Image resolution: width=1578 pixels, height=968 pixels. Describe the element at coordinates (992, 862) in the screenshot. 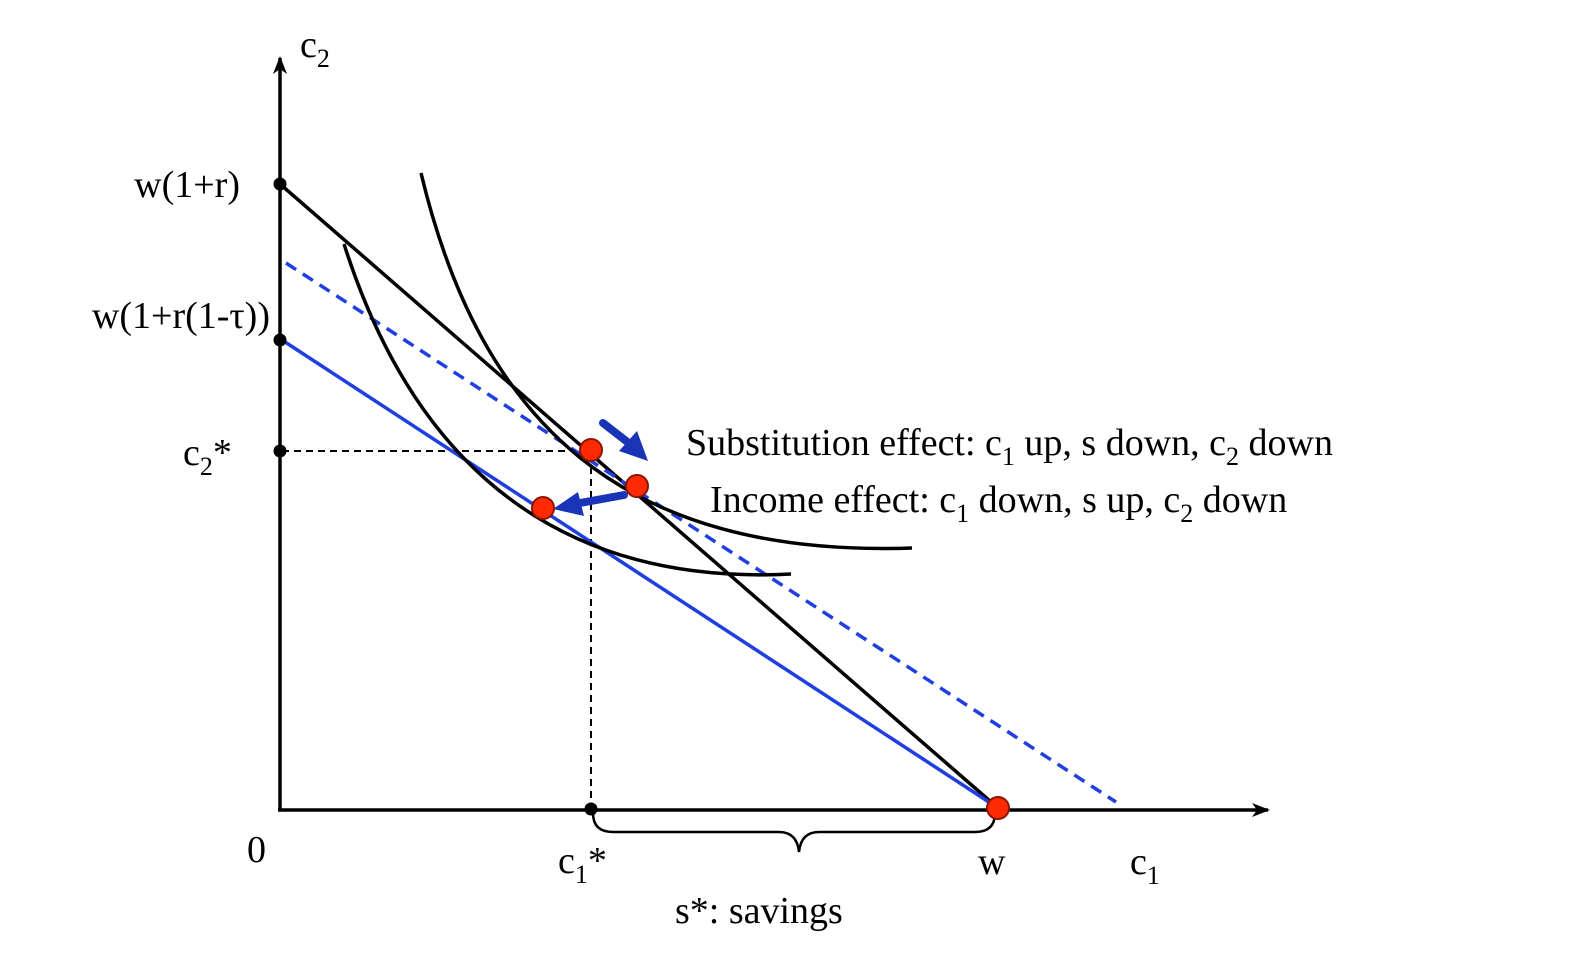

I see `w-label: w` at that location.